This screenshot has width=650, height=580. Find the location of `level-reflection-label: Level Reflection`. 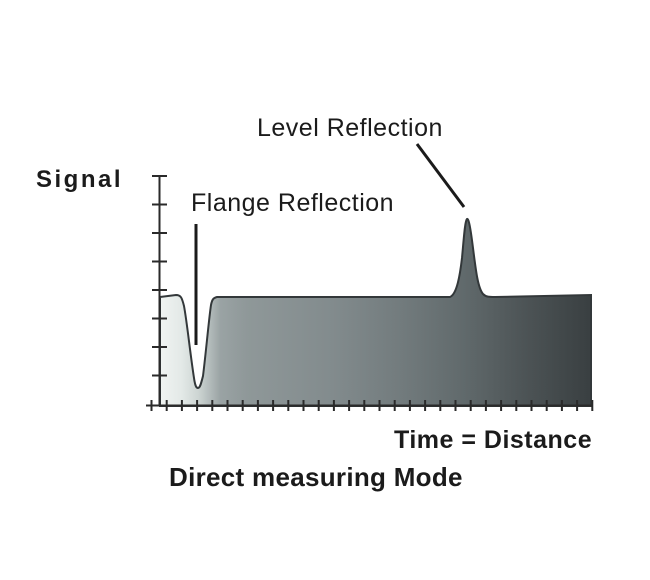

level-reflection-label: Level Reflection is located at coordinates (350, 128).